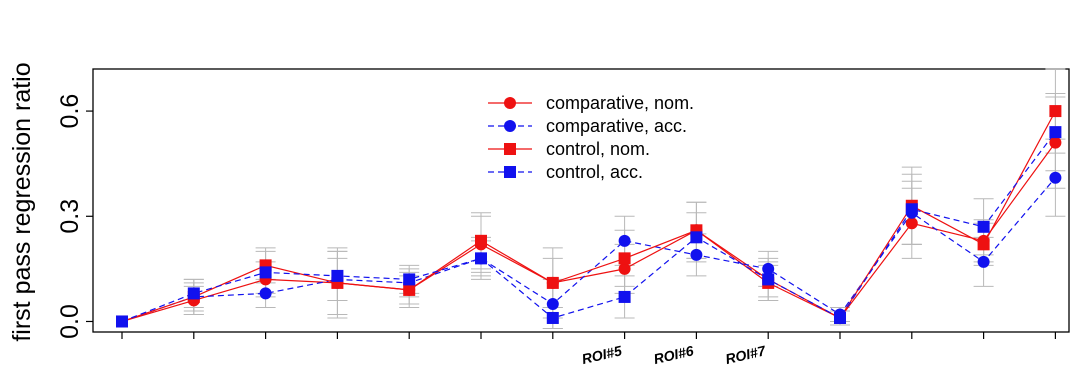 This screenshot has width=1082, height=385. What do you see at coordinates (22, 201) in the screenshot?
I see `y-axis-label: first pass regression ratio` at bounding box center [22, 201].